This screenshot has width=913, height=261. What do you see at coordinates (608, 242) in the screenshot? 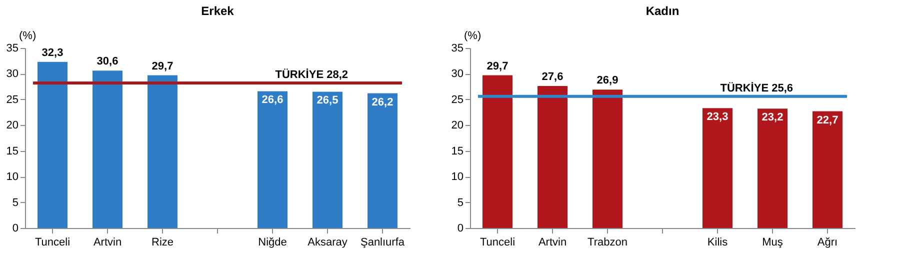
I see `x-tick-label: Trabzon` at bounding box center [608, 242].